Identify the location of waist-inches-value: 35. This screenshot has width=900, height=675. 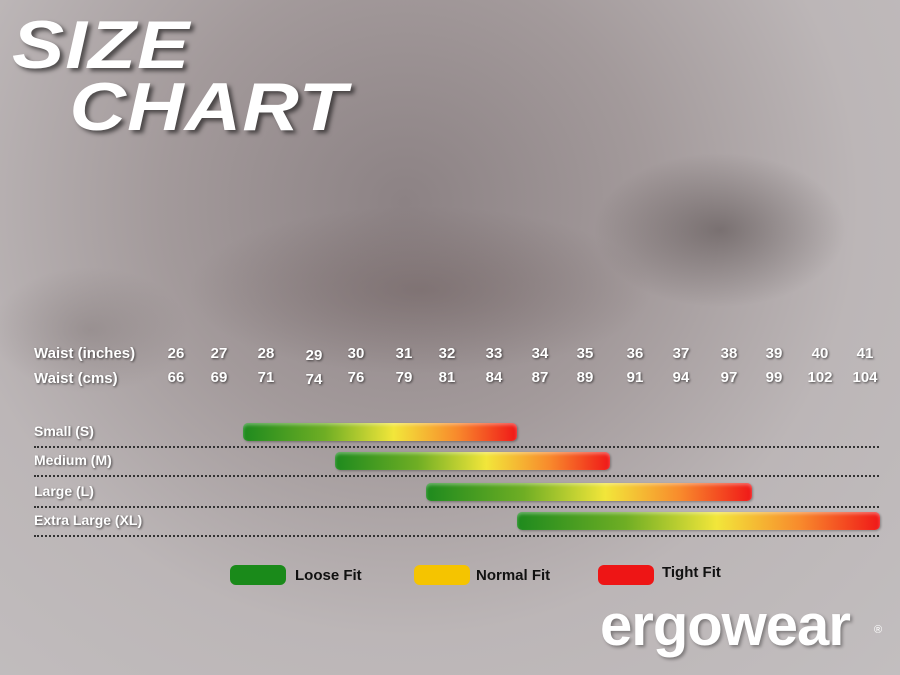
(585, 353).